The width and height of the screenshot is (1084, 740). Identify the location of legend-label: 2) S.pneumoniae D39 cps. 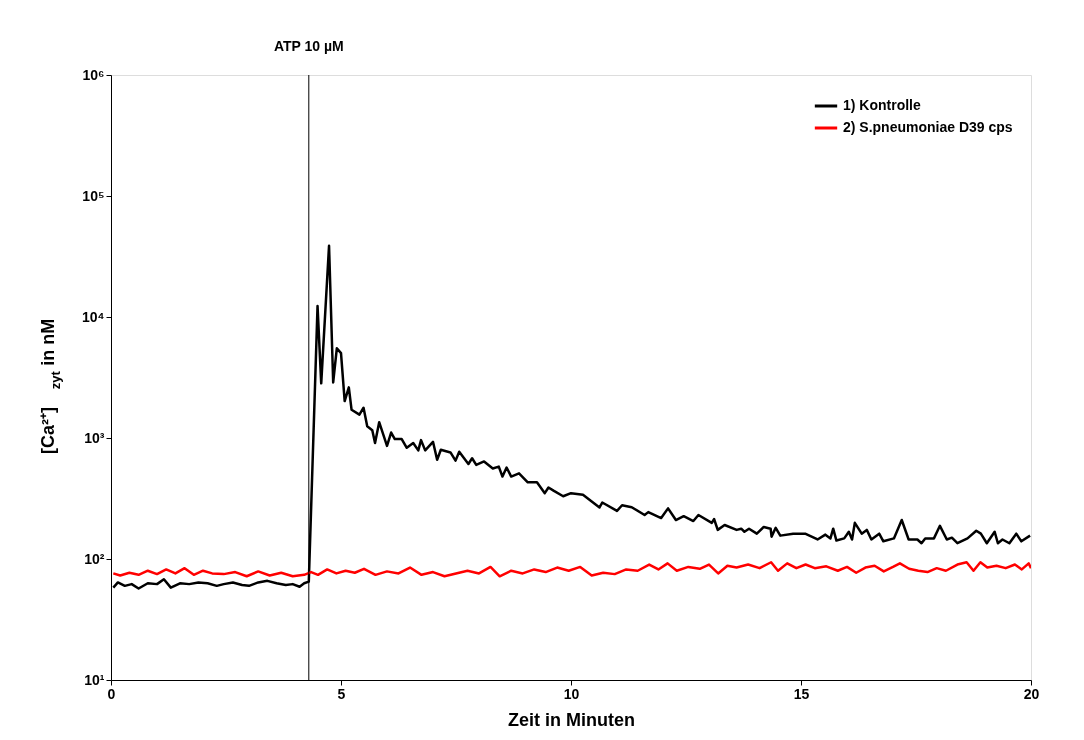
(928, 127).